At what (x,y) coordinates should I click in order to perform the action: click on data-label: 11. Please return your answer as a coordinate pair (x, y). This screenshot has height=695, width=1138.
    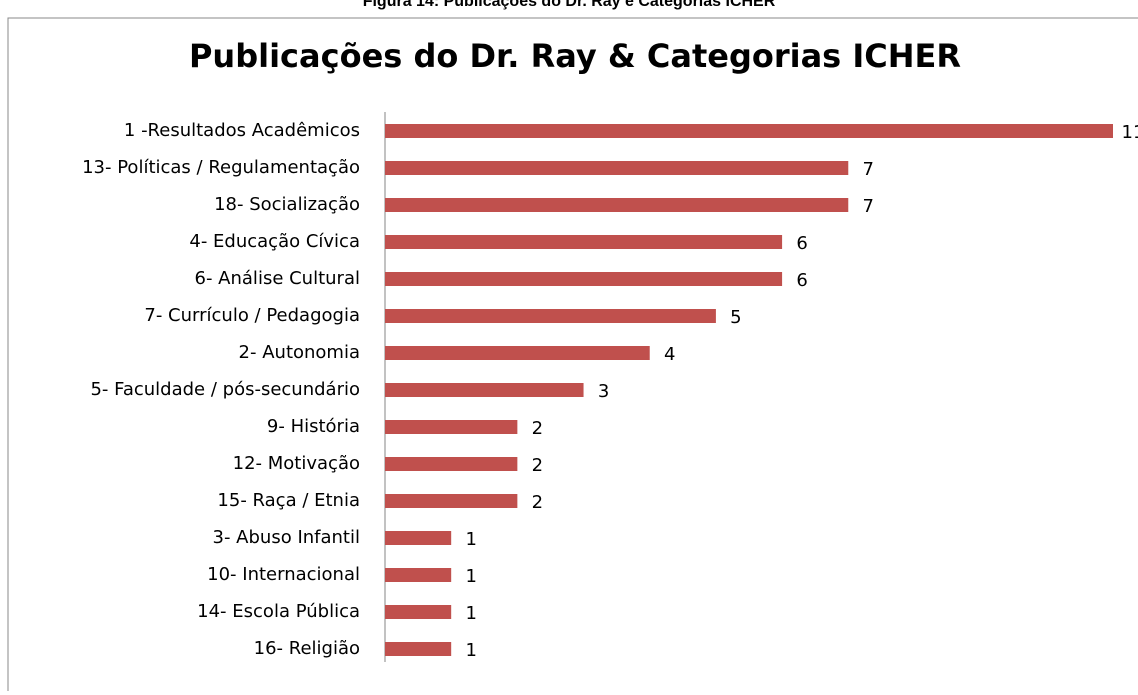
    Looking at the image, I should click on (1130, 132).